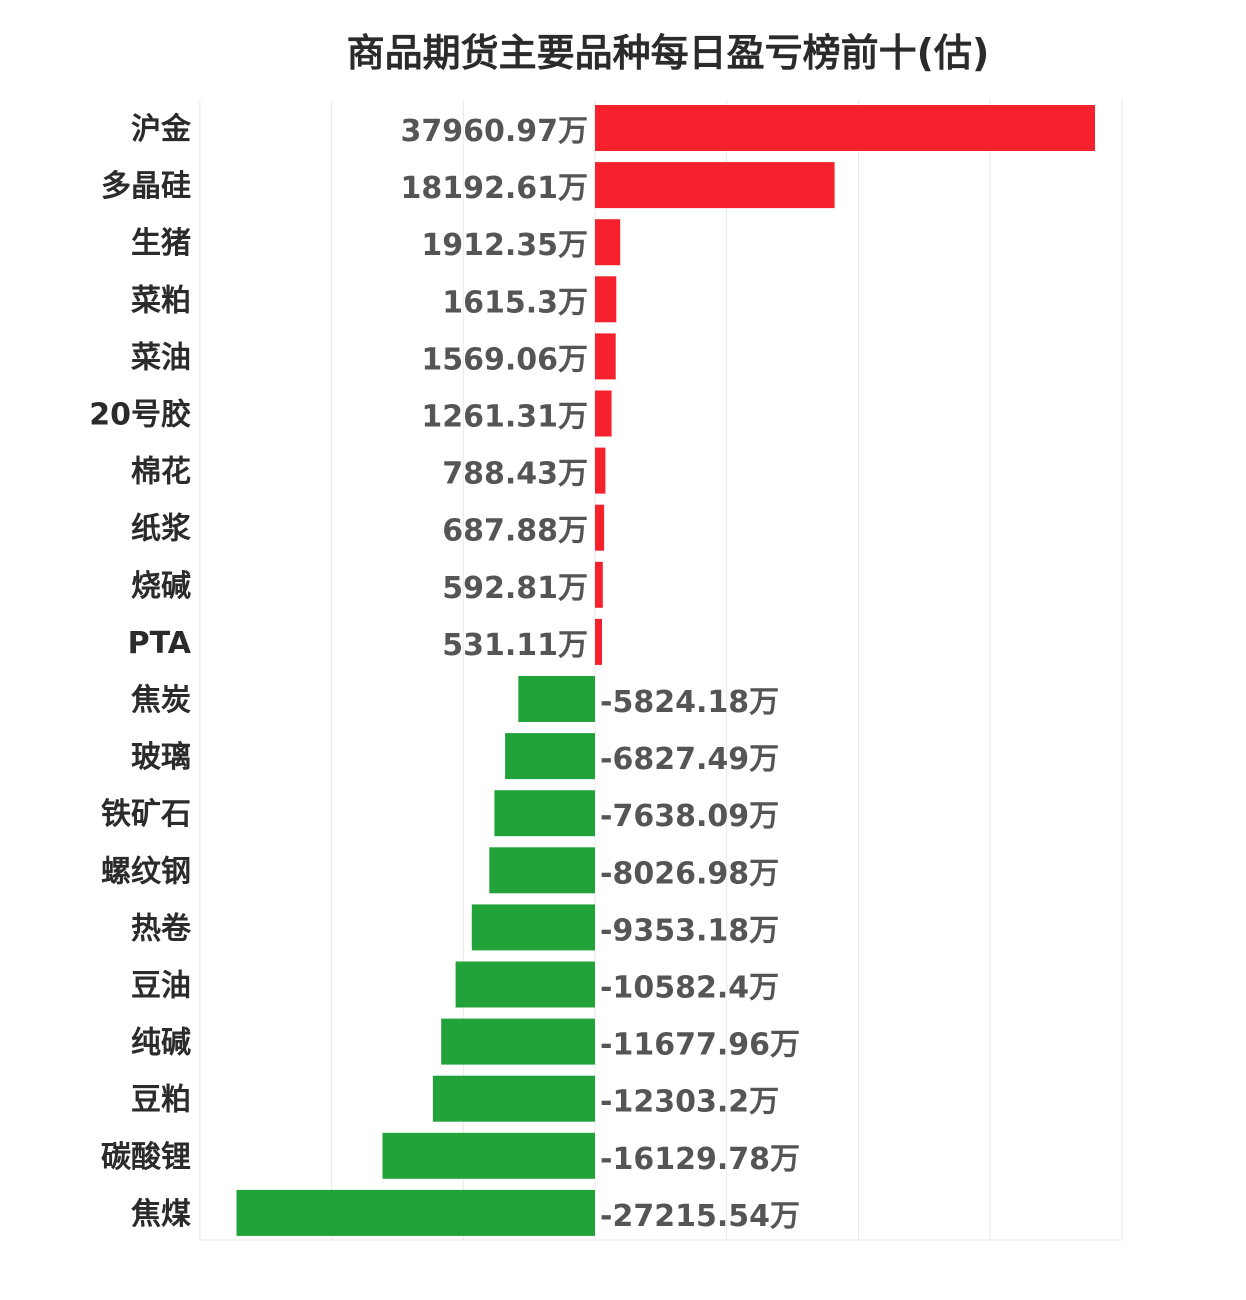 The width and height of the screenshot is (1246, 1300). What do you see at coordinates (161, 757) in the screenshot?
I see `category-label: 玻璃` at bounding box center [161, 757].